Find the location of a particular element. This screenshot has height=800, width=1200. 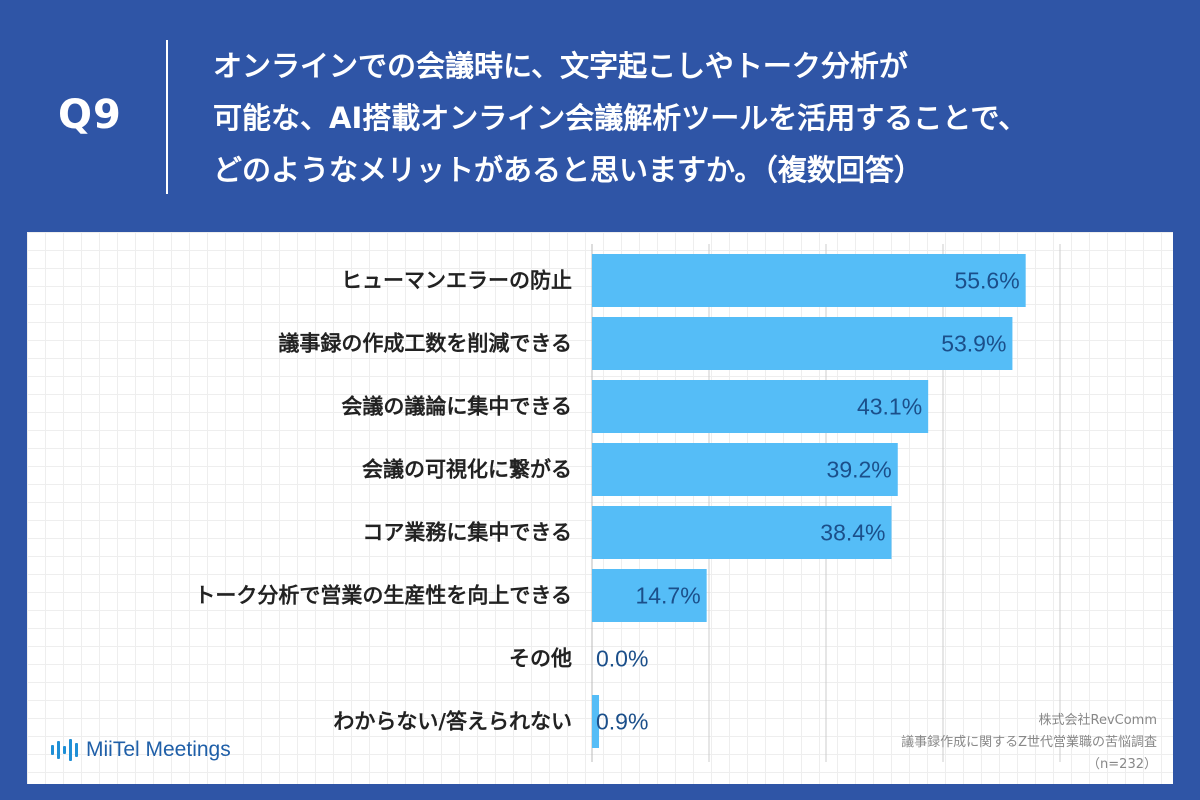

value-label: 38.4% is located at coordinates (852, 533).